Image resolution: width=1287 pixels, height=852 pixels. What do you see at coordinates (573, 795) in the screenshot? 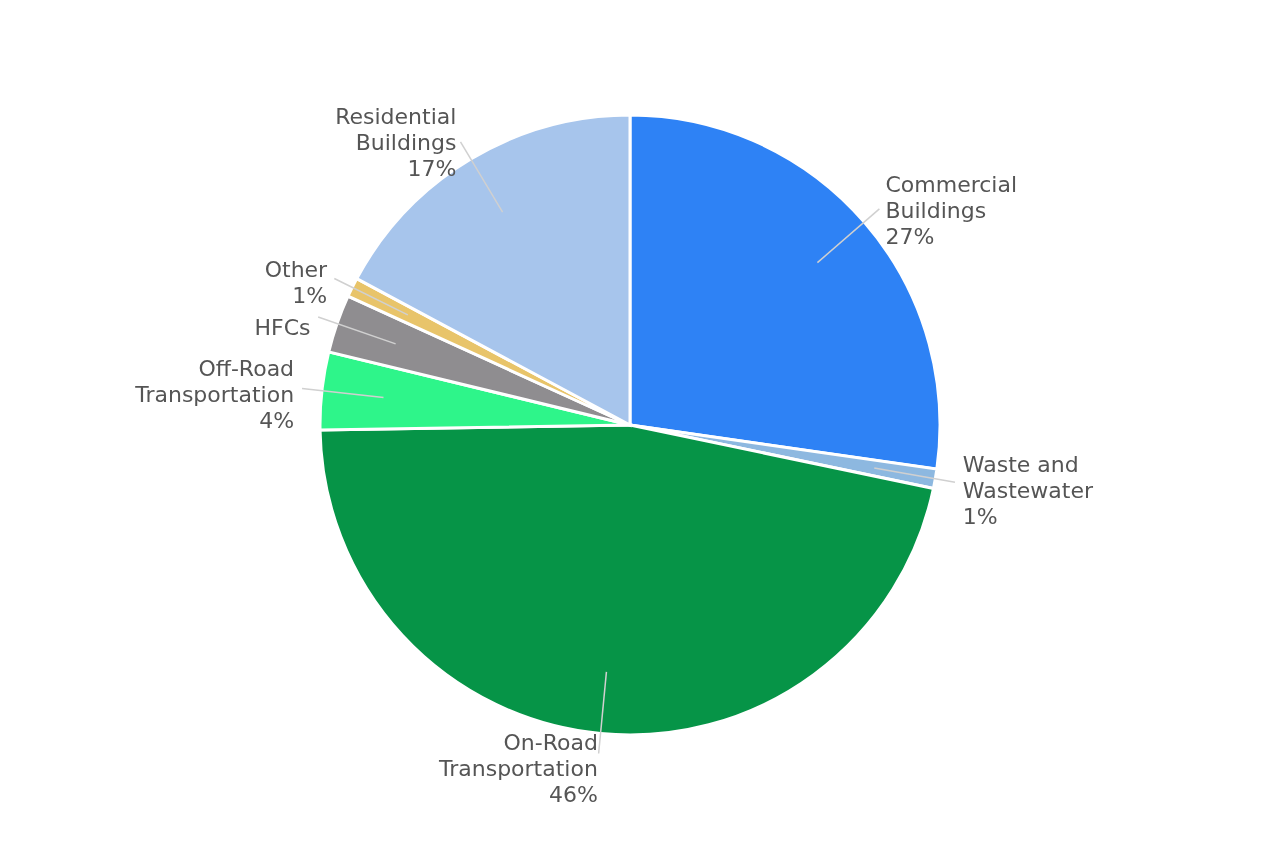
I see `data-label: 46%` at bounding box center [573, 795].